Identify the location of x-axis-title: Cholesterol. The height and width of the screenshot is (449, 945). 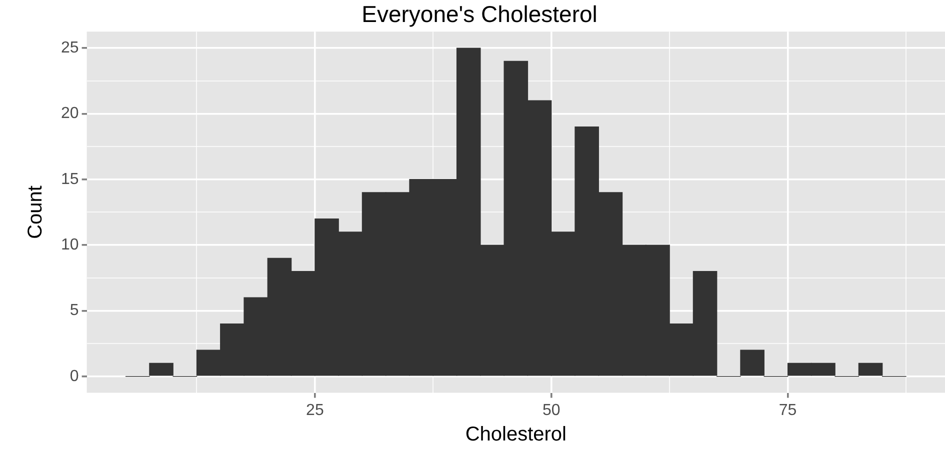
(515, 435).